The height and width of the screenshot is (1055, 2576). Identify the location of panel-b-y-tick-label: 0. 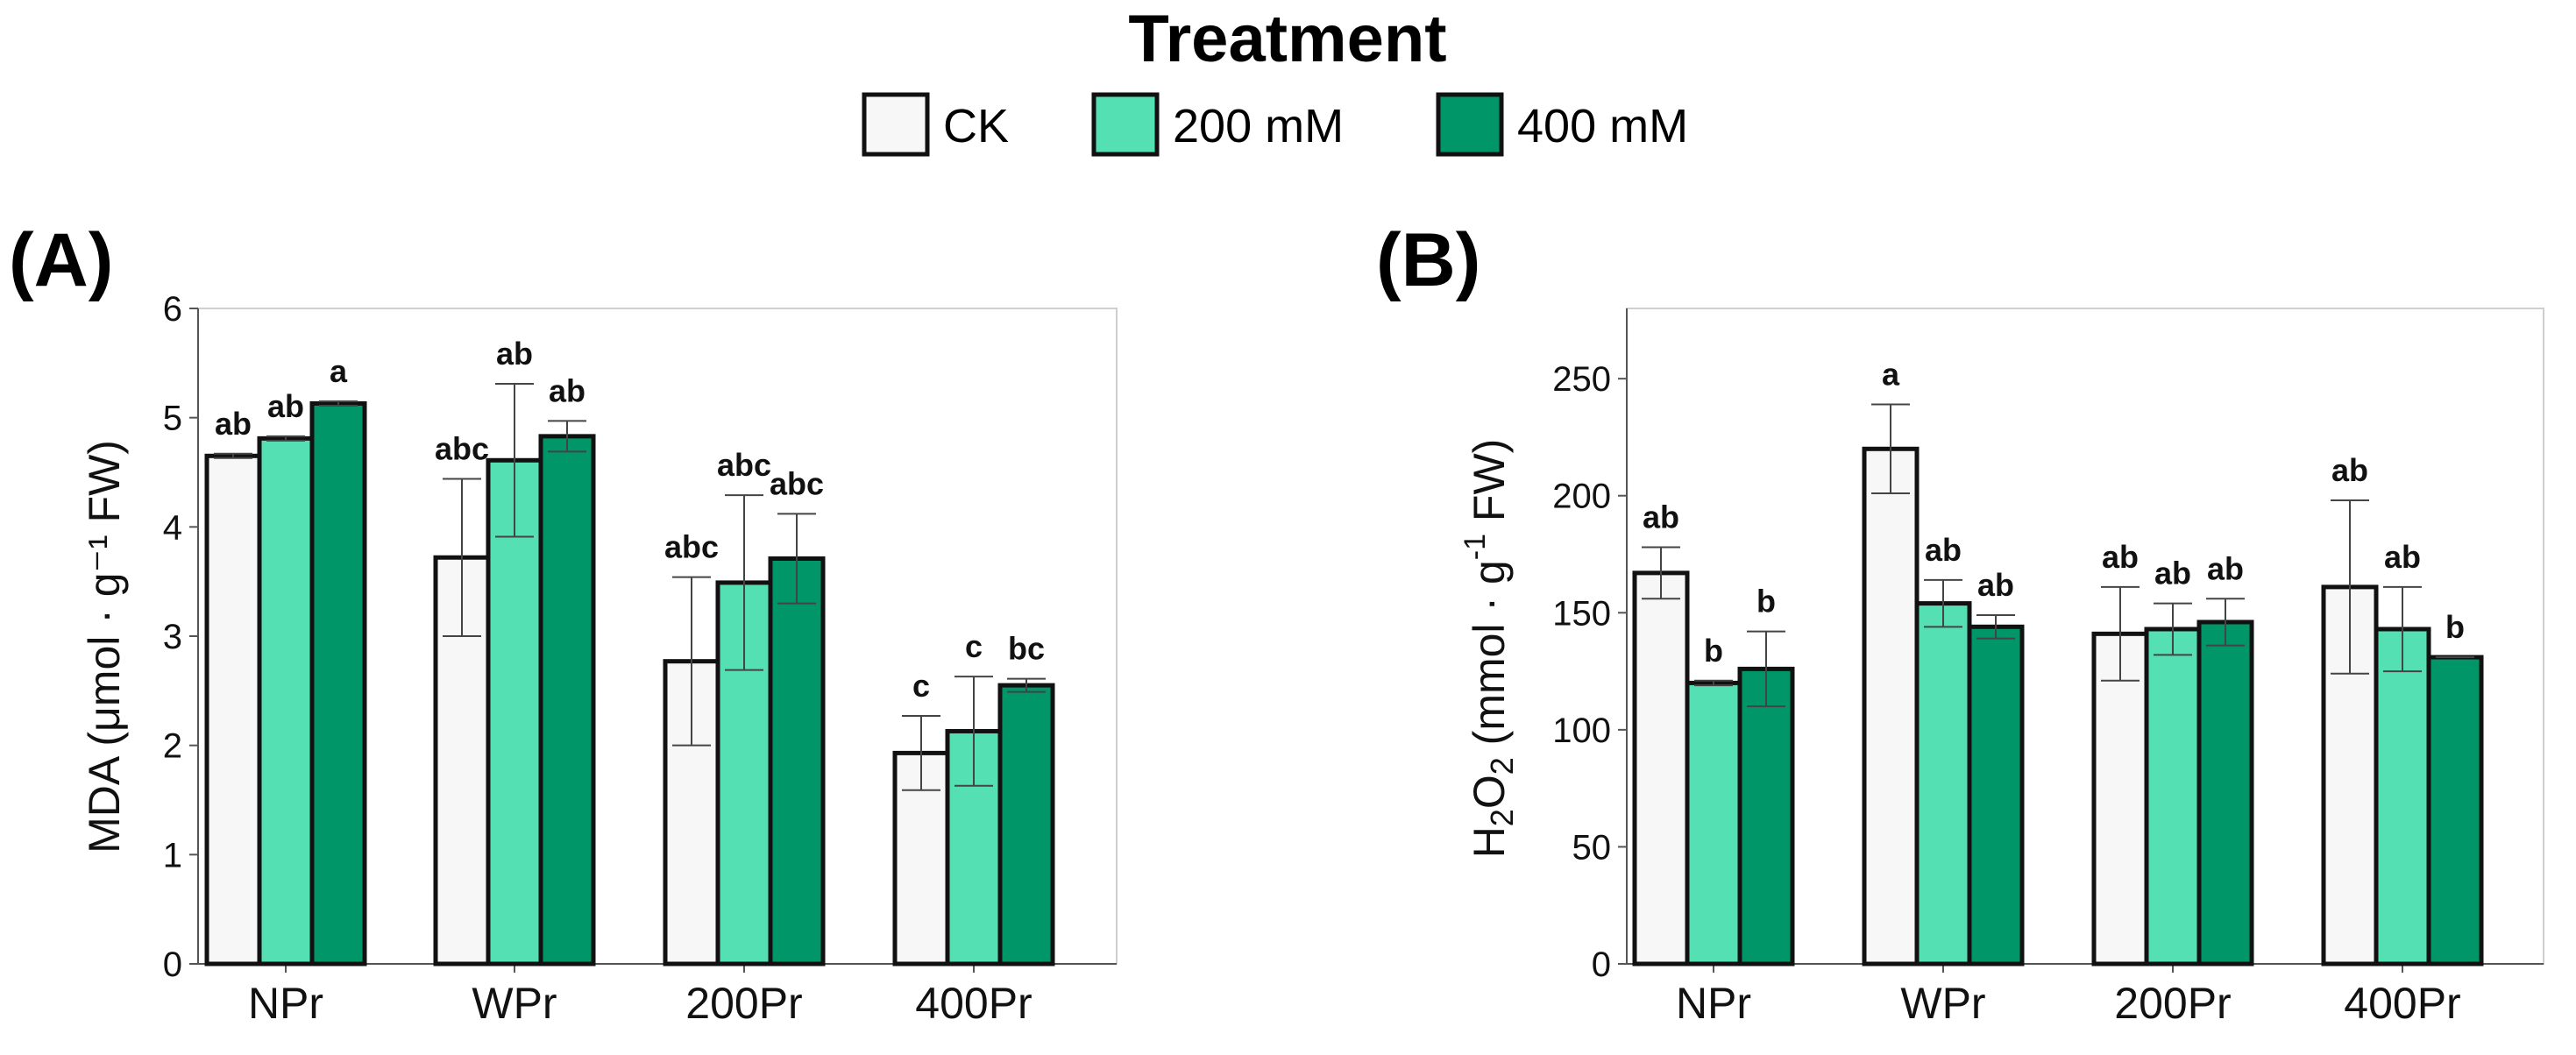
(1601, 964).